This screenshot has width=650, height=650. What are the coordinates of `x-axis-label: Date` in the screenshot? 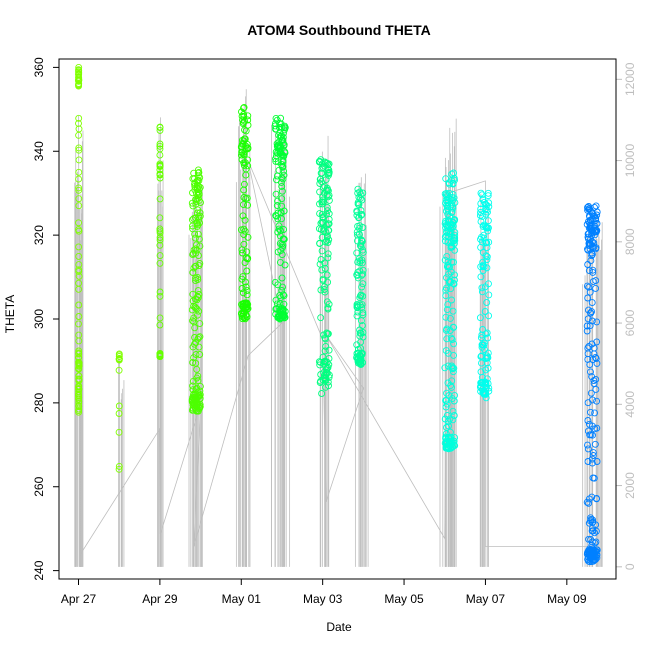 It's located at (339, 627).